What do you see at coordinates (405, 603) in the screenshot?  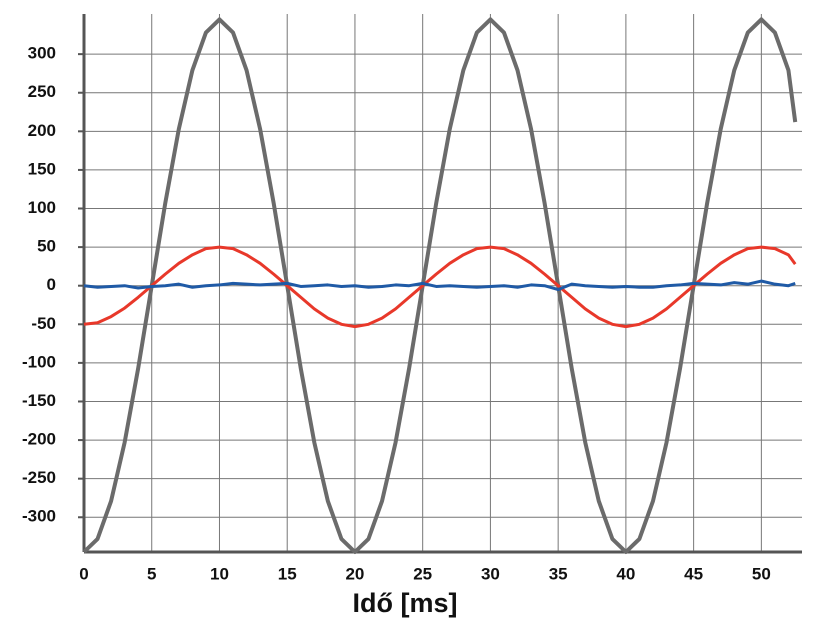 I see `x-axis-title: Idő [ms]` at bounding box center [405, 603].